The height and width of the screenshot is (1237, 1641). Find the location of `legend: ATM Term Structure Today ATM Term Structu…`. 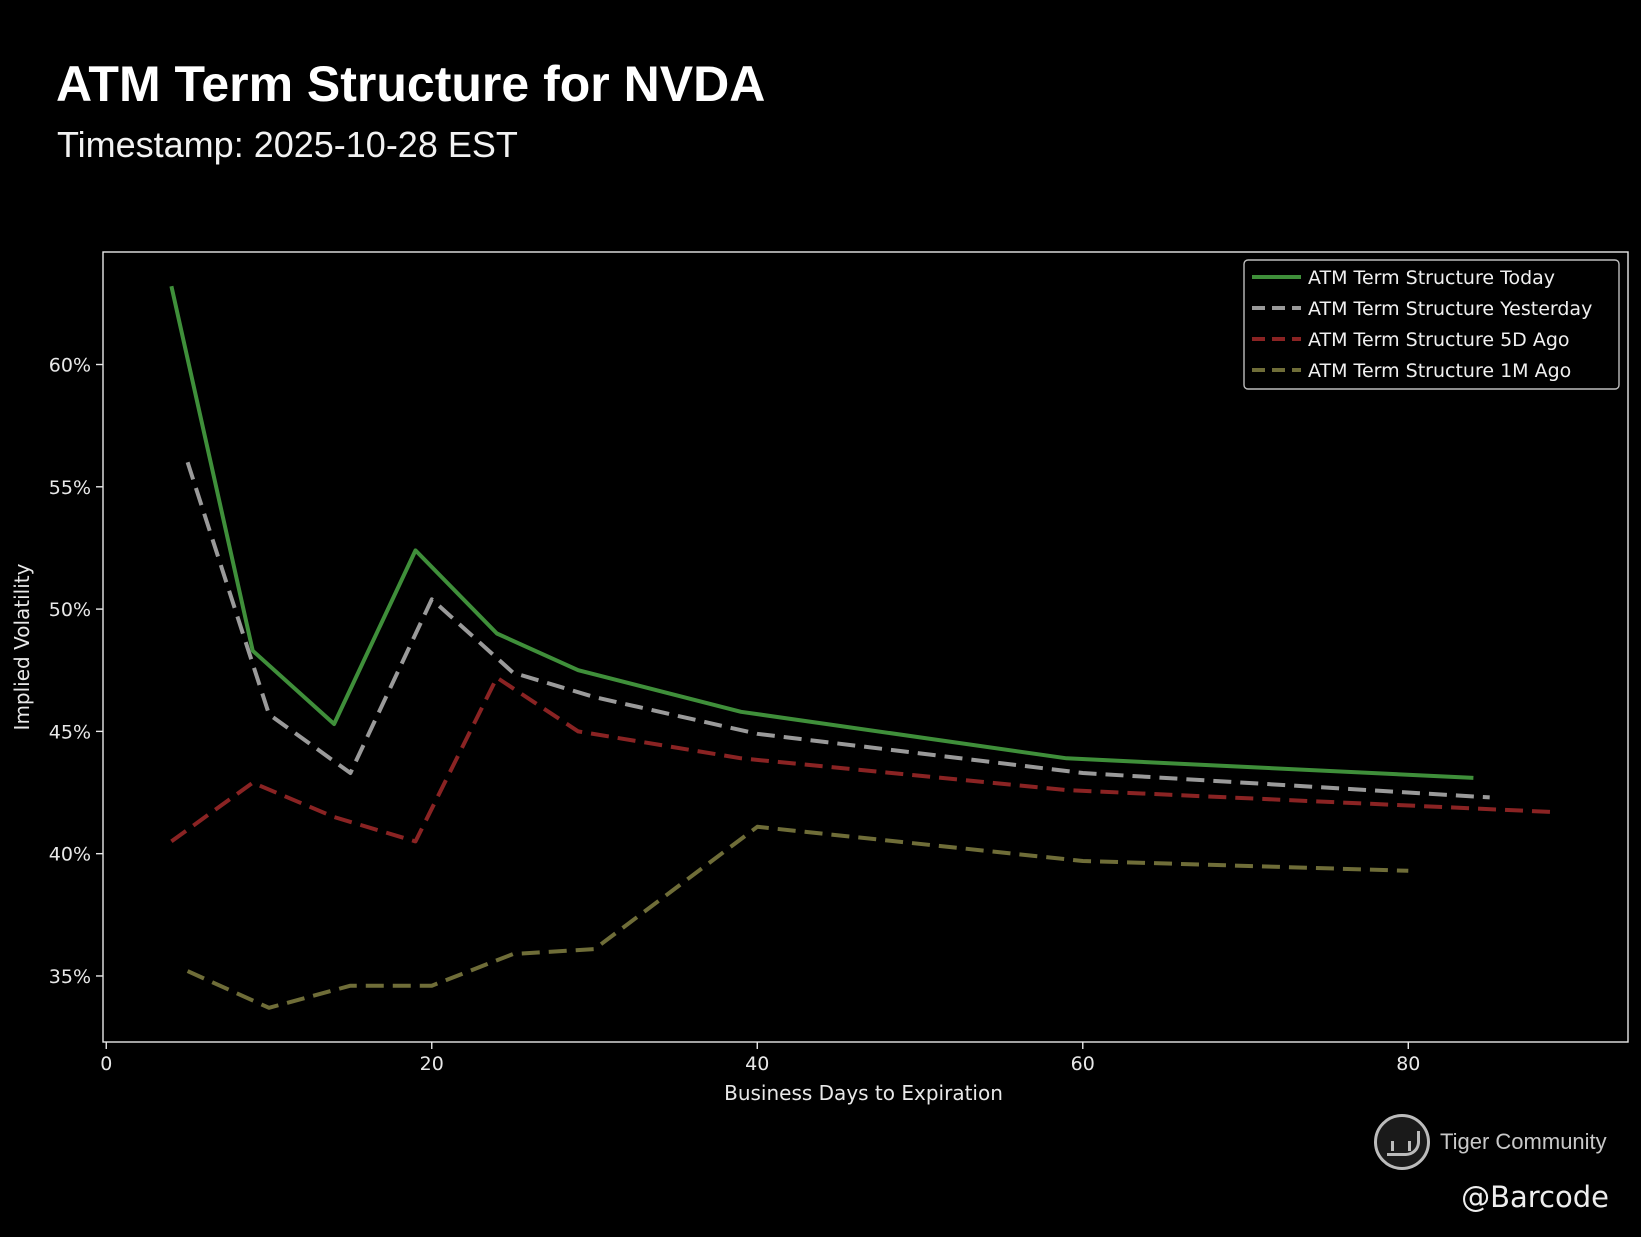

legend: ATM Term Structure Today ATM Term Structu… is located at coordinates (1431, 324).